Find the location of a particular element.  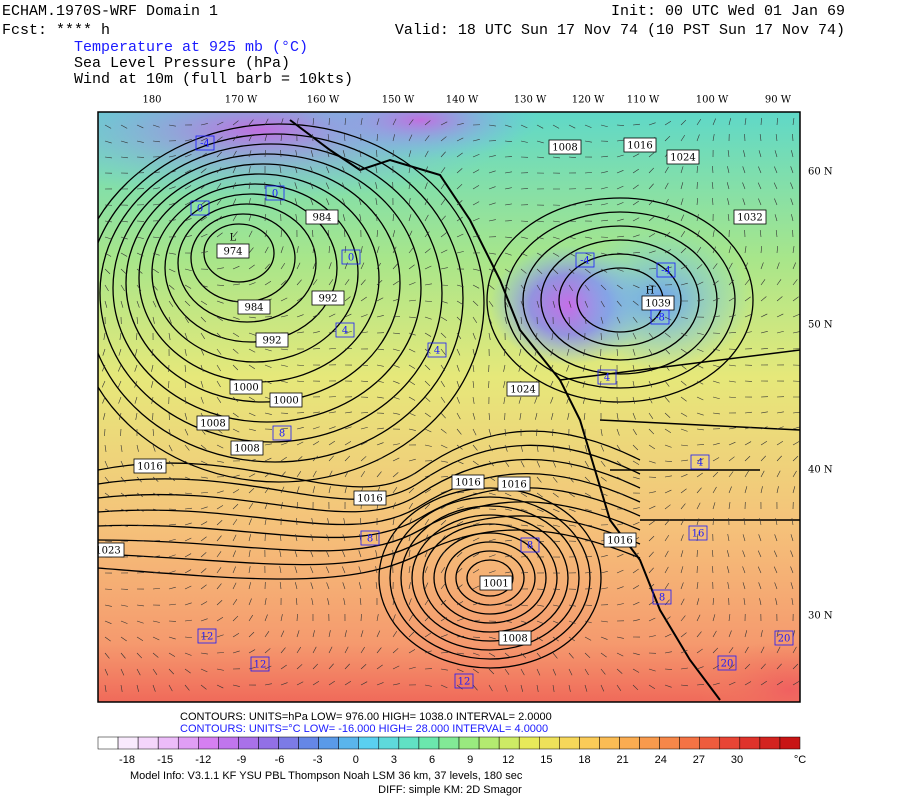

pressure-label: 1024 is located at coordinates (682, 158).